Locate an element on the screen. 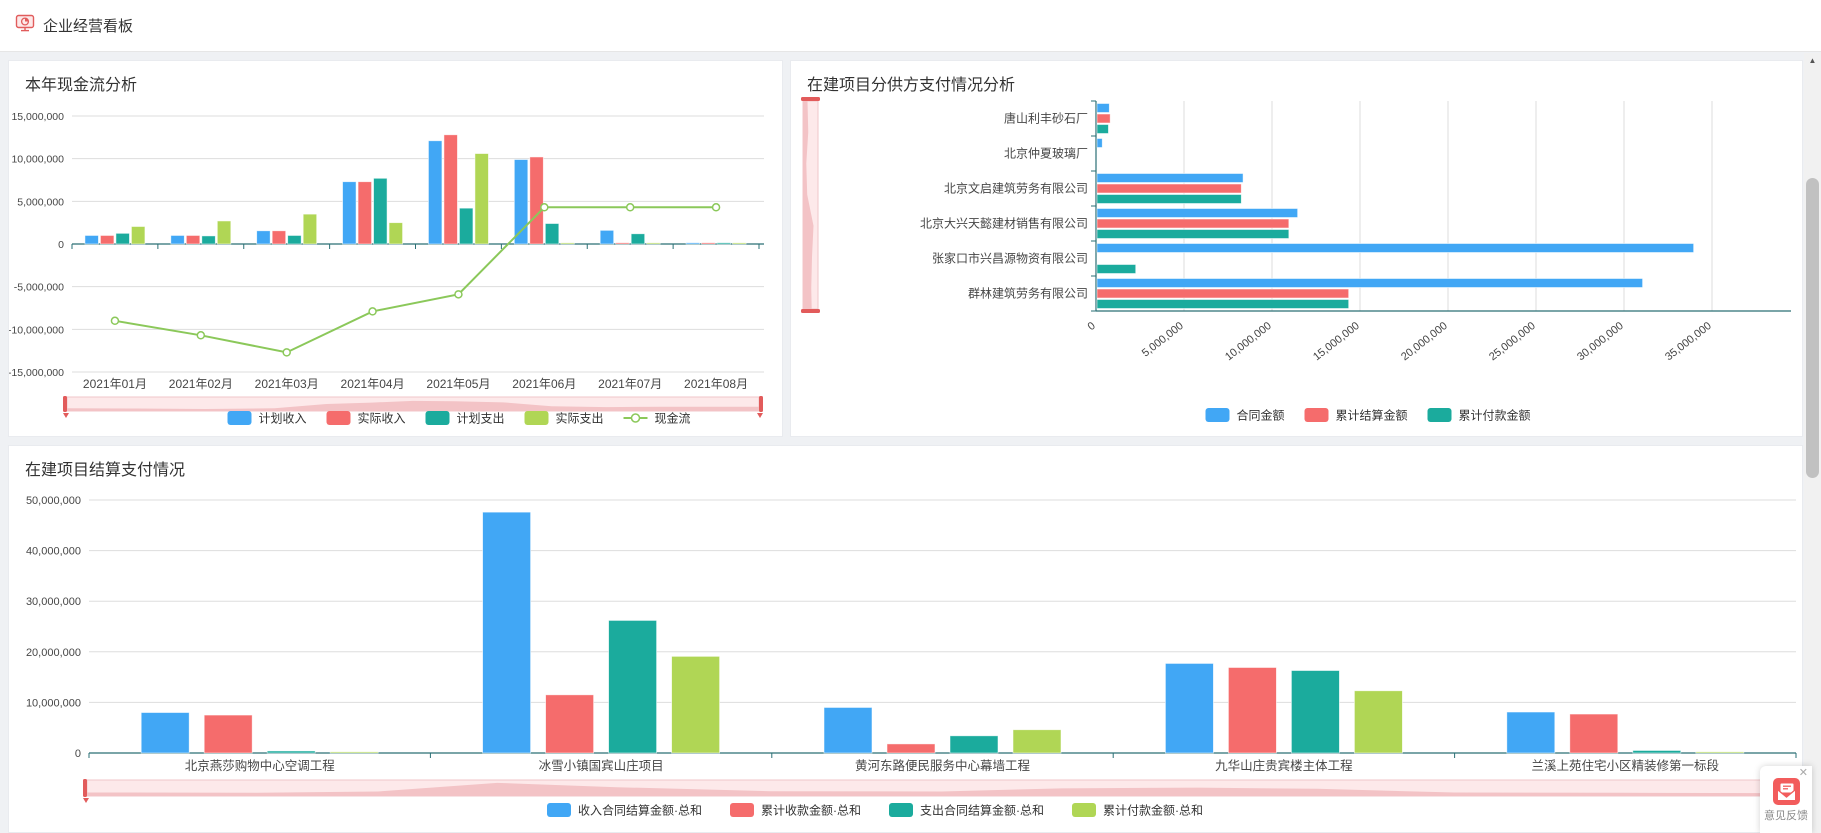 This screenshot has height=833, width=1821. datazoom-slider-vertical is located at coordinates (810, 205).